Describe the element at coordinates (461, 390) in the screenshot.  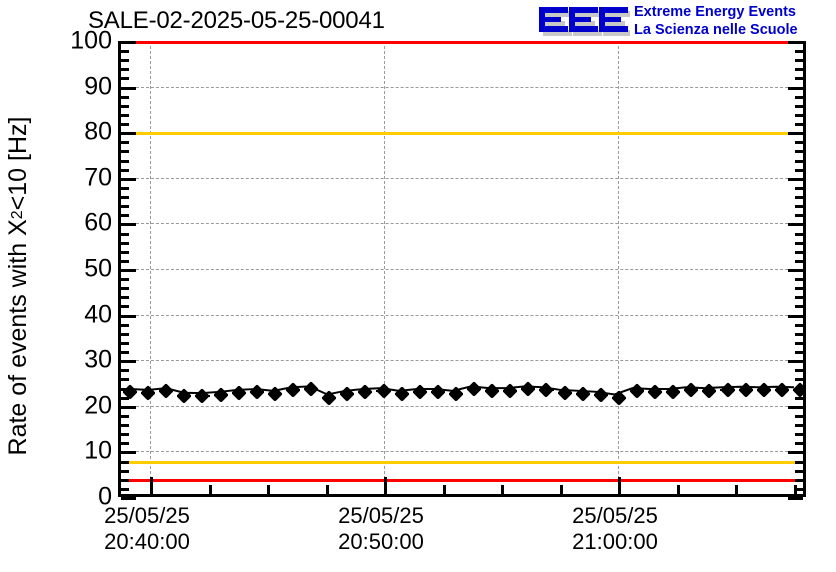
I see `data-connector-line` at that location.